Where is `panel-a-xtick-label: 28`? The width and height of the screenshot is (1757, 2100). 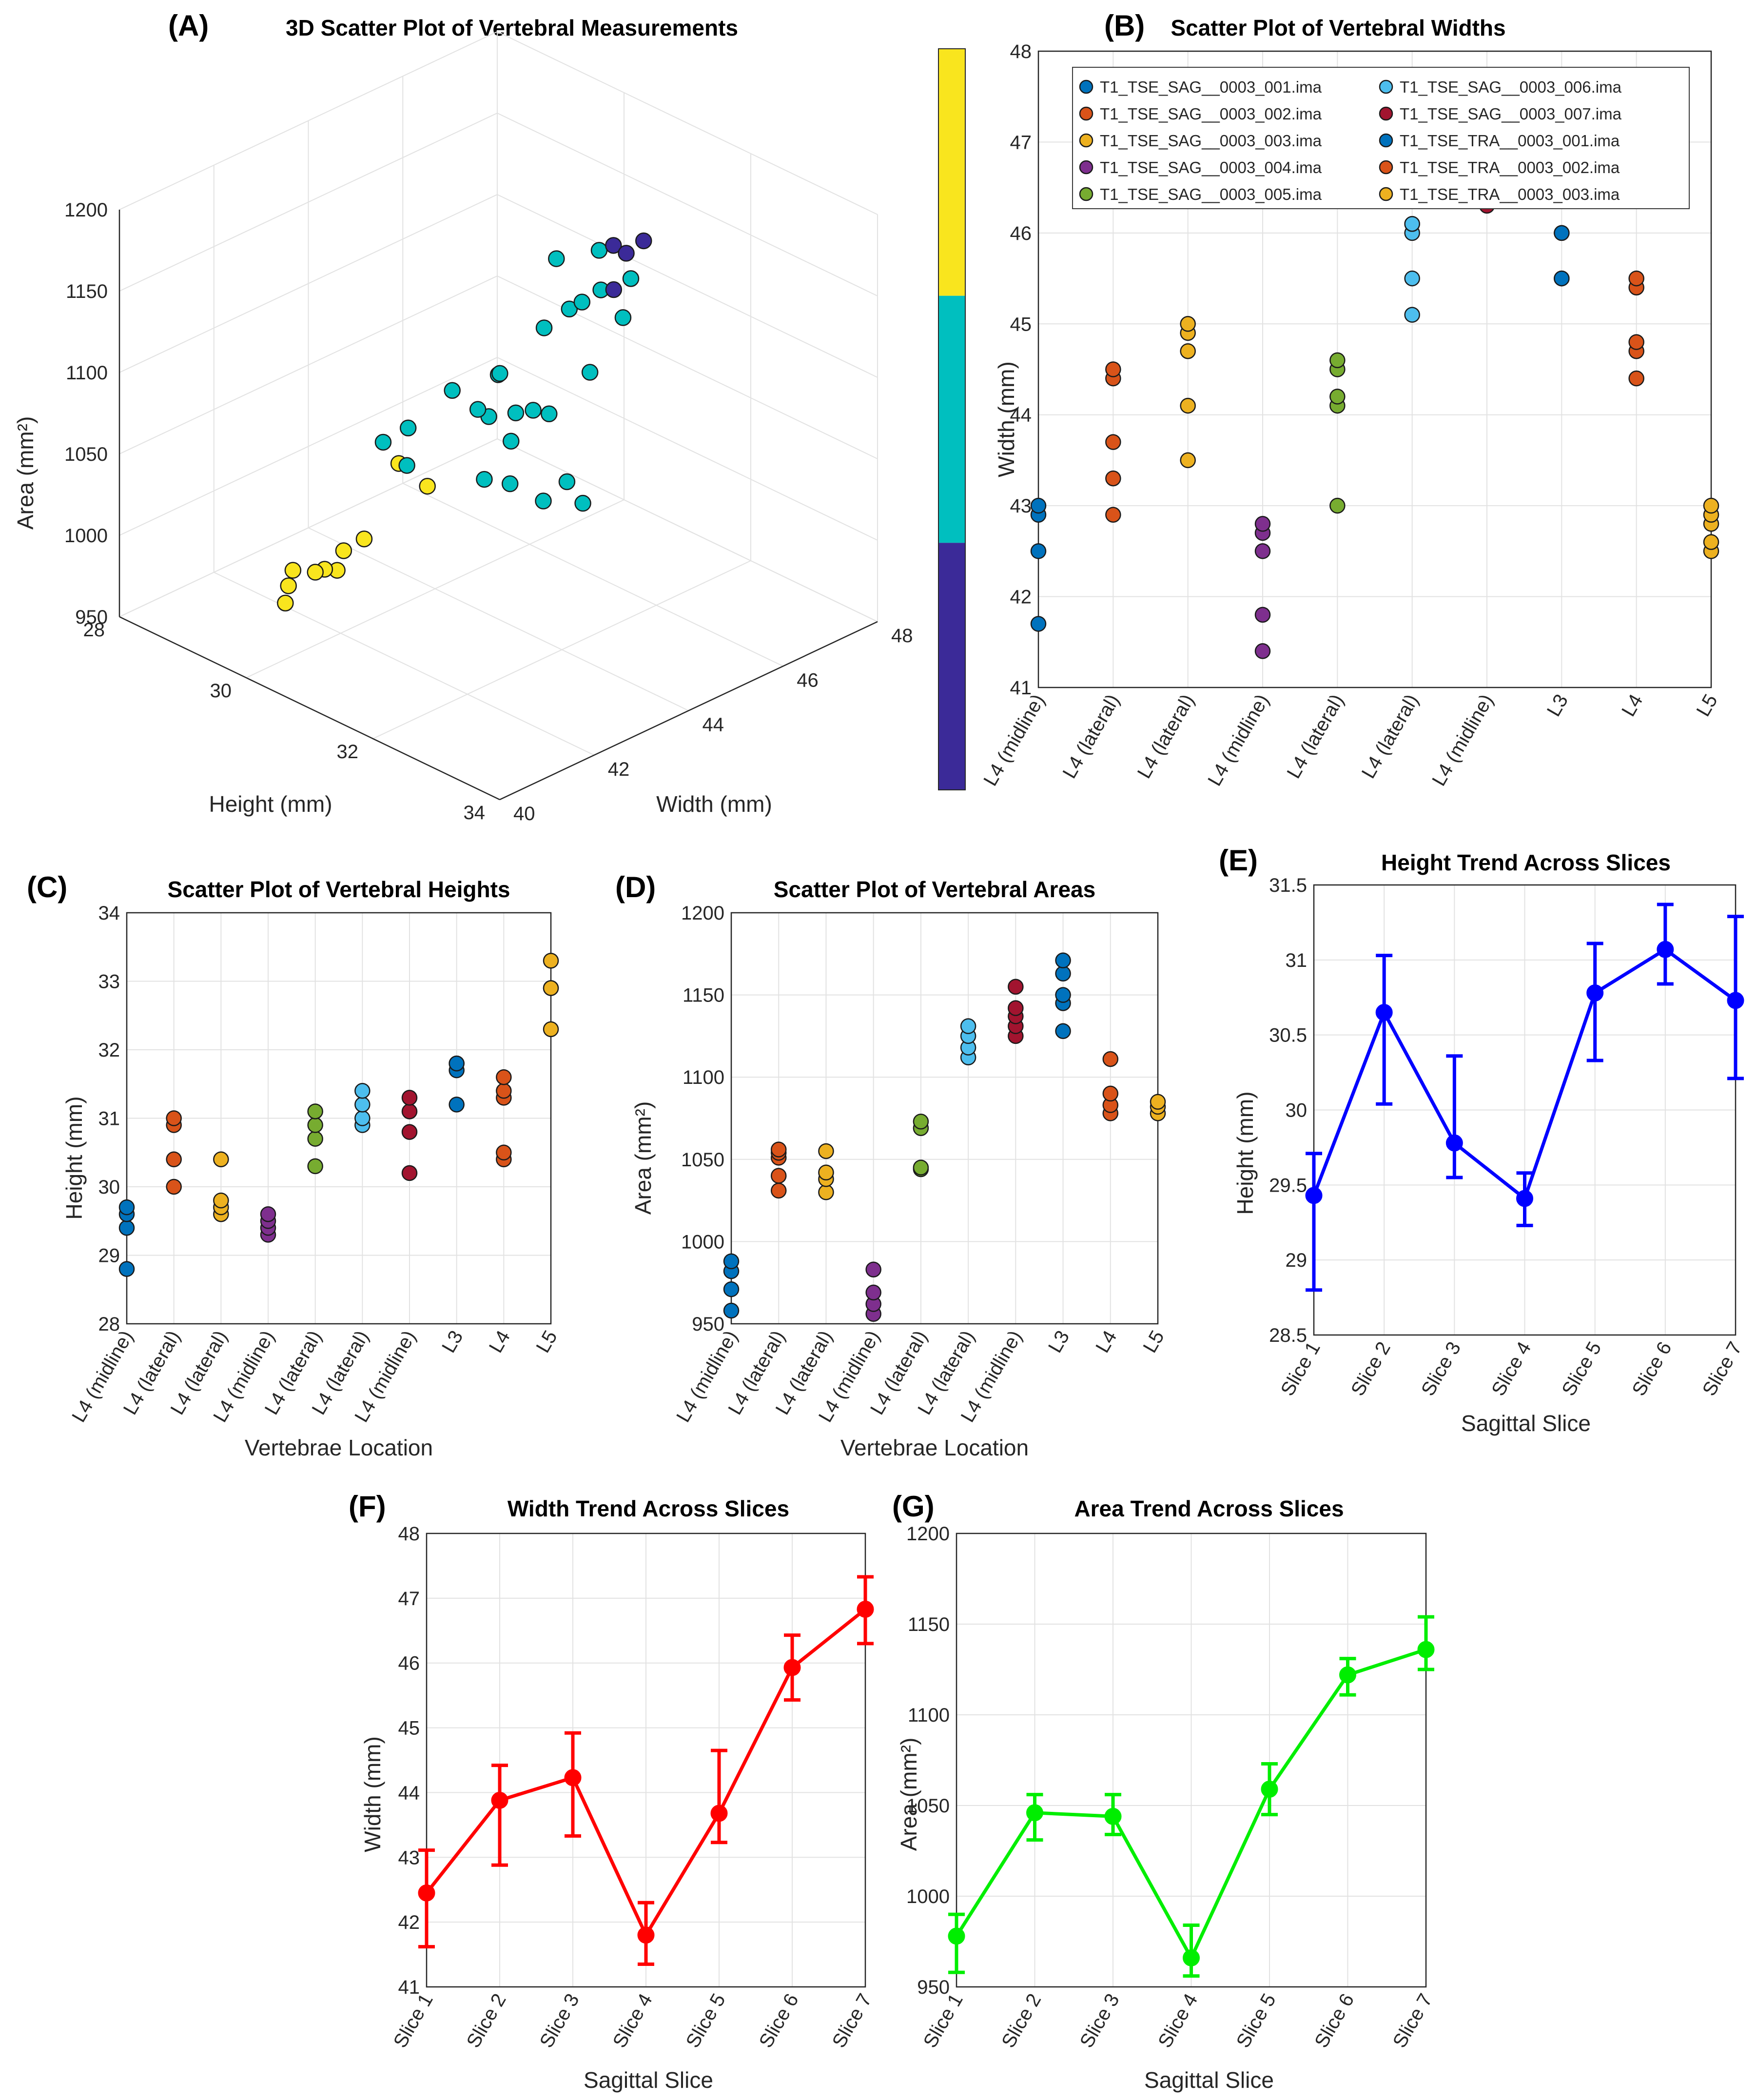 panel-a-xtick-label: 28 is located at coordinates (94, 630).